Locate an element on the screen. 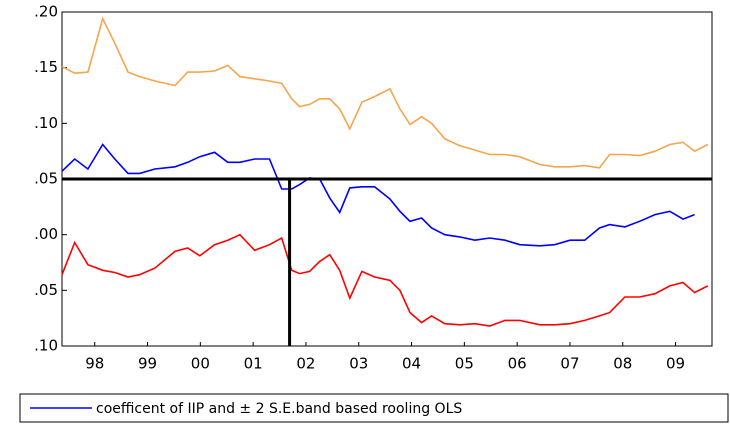 Image resolution: width=730 pixels, height=424 pixels. x-tick-label: 07 is located at coordinates (569, 364).